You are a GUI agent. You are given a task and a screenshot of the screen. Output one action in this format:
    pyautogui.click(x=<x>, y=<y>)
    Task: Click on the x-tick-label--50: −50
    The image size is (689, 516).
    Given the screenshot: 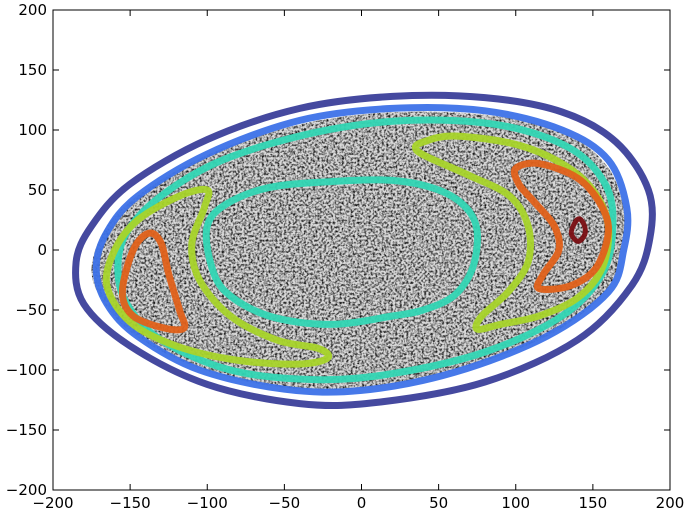 What is the action you would take?
    pyautogui.click(x=285, y=503)
    